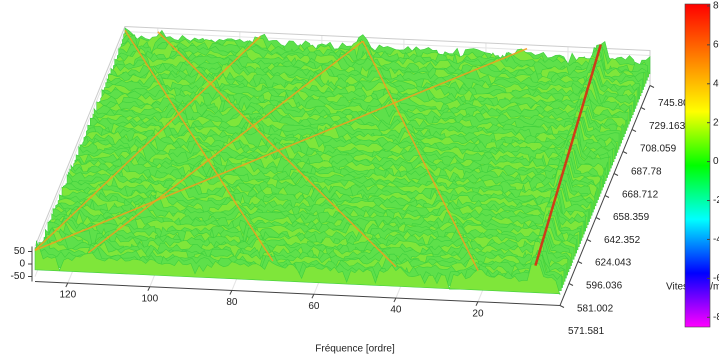  What do you see at coordinates (20, 251) in the screenshot?
I see `z-tick-label: 50` at bounding box center [20, 251].